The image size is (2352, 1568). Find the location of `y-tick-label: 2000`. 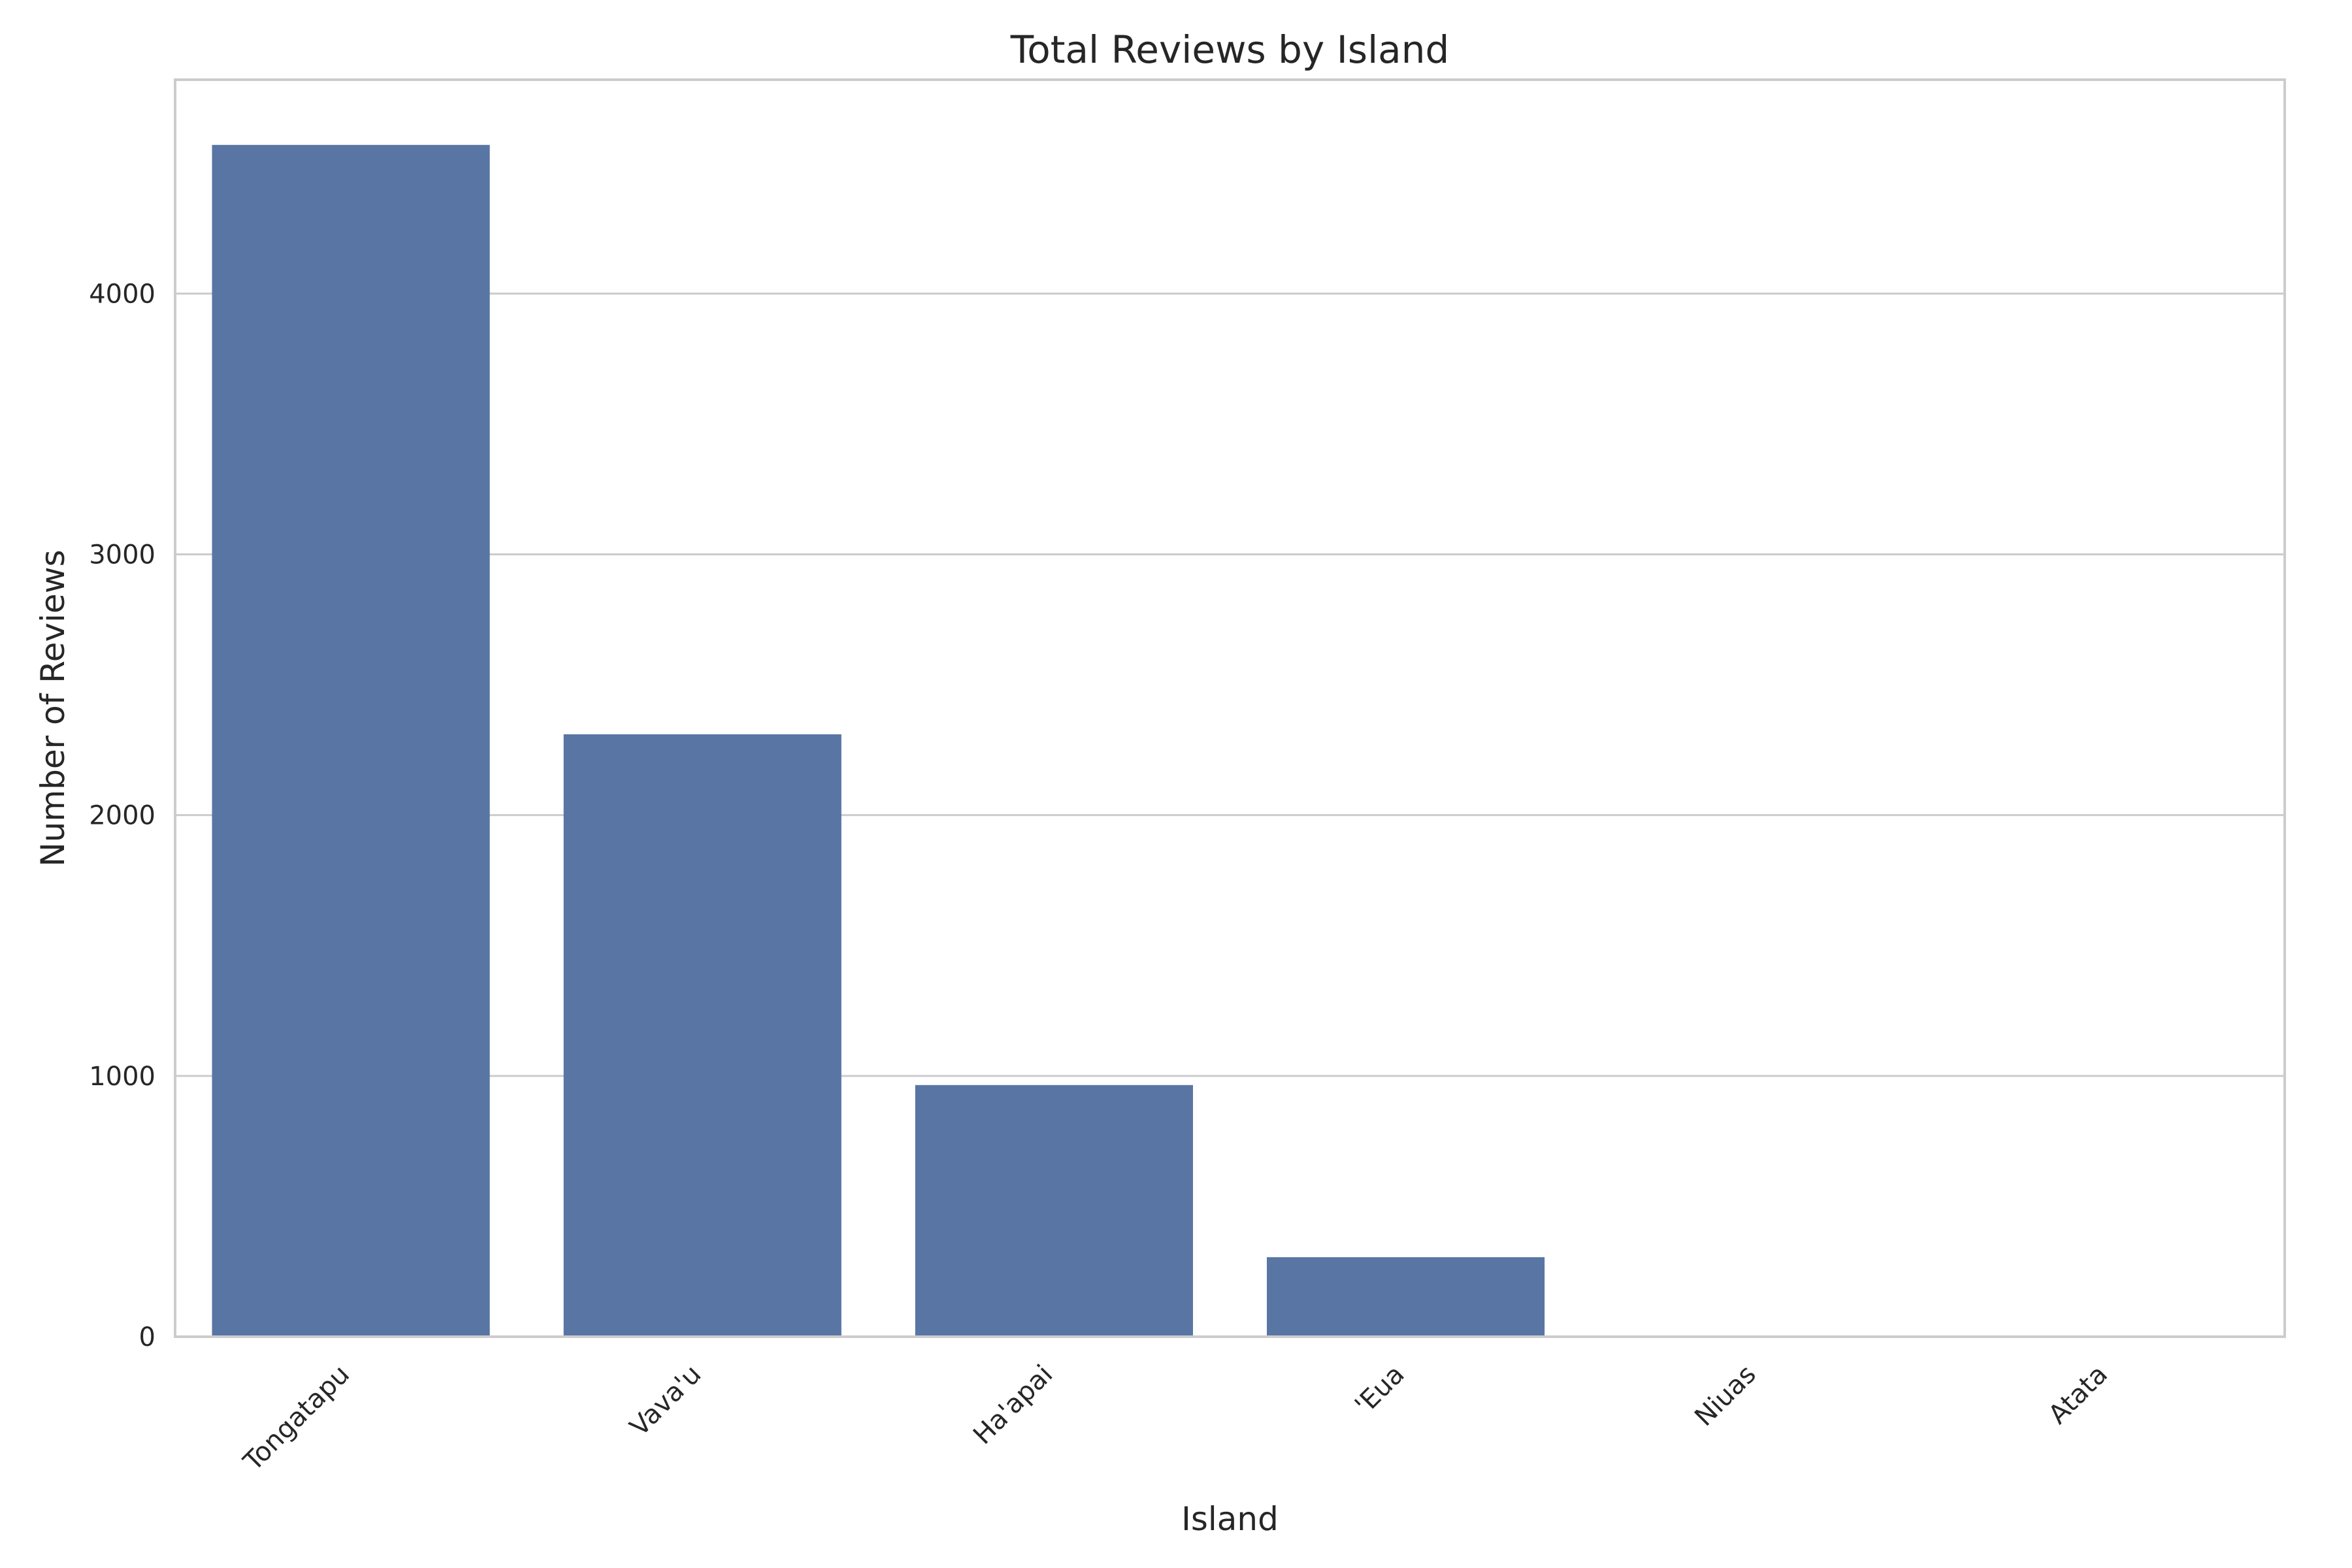

y-tick-label: 2000 is located at coordinates (122, 816).